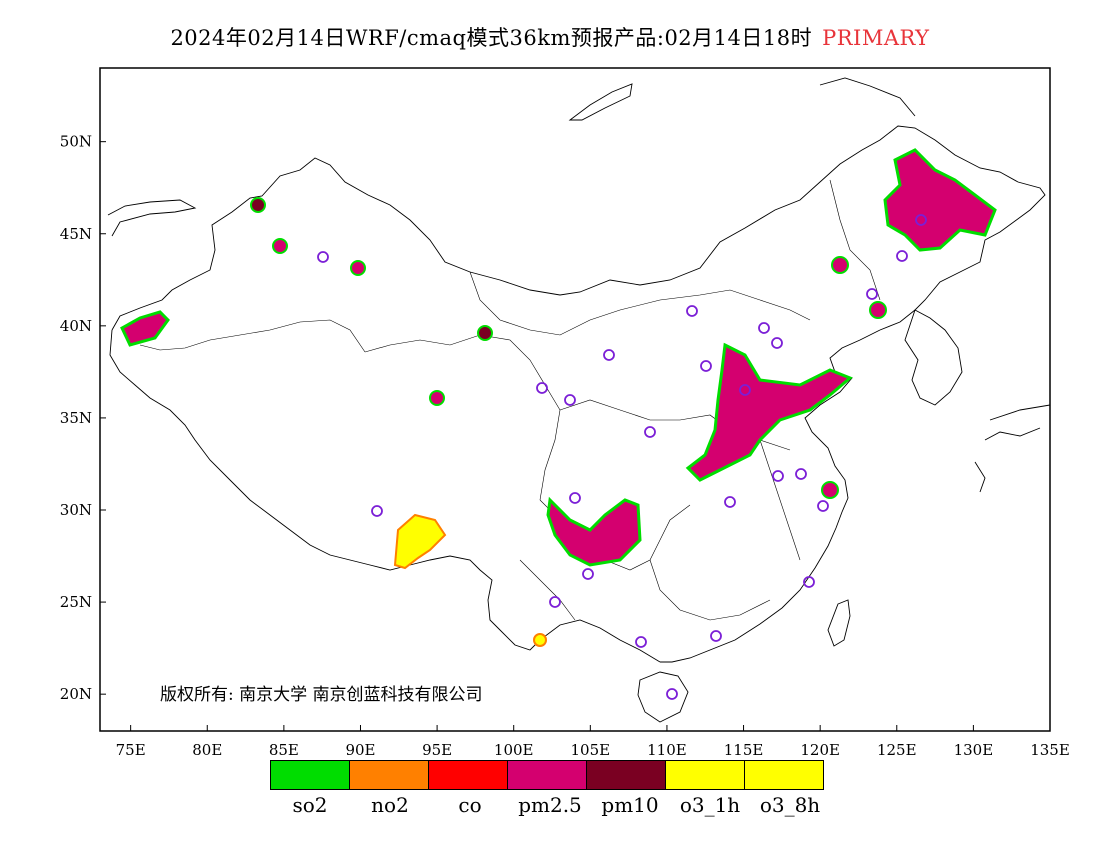 The image size is (1100, 850). What do you see at coordinates (780, 500) in the screenshot?
I see `east-province-border` at bounding box center [780, 500].